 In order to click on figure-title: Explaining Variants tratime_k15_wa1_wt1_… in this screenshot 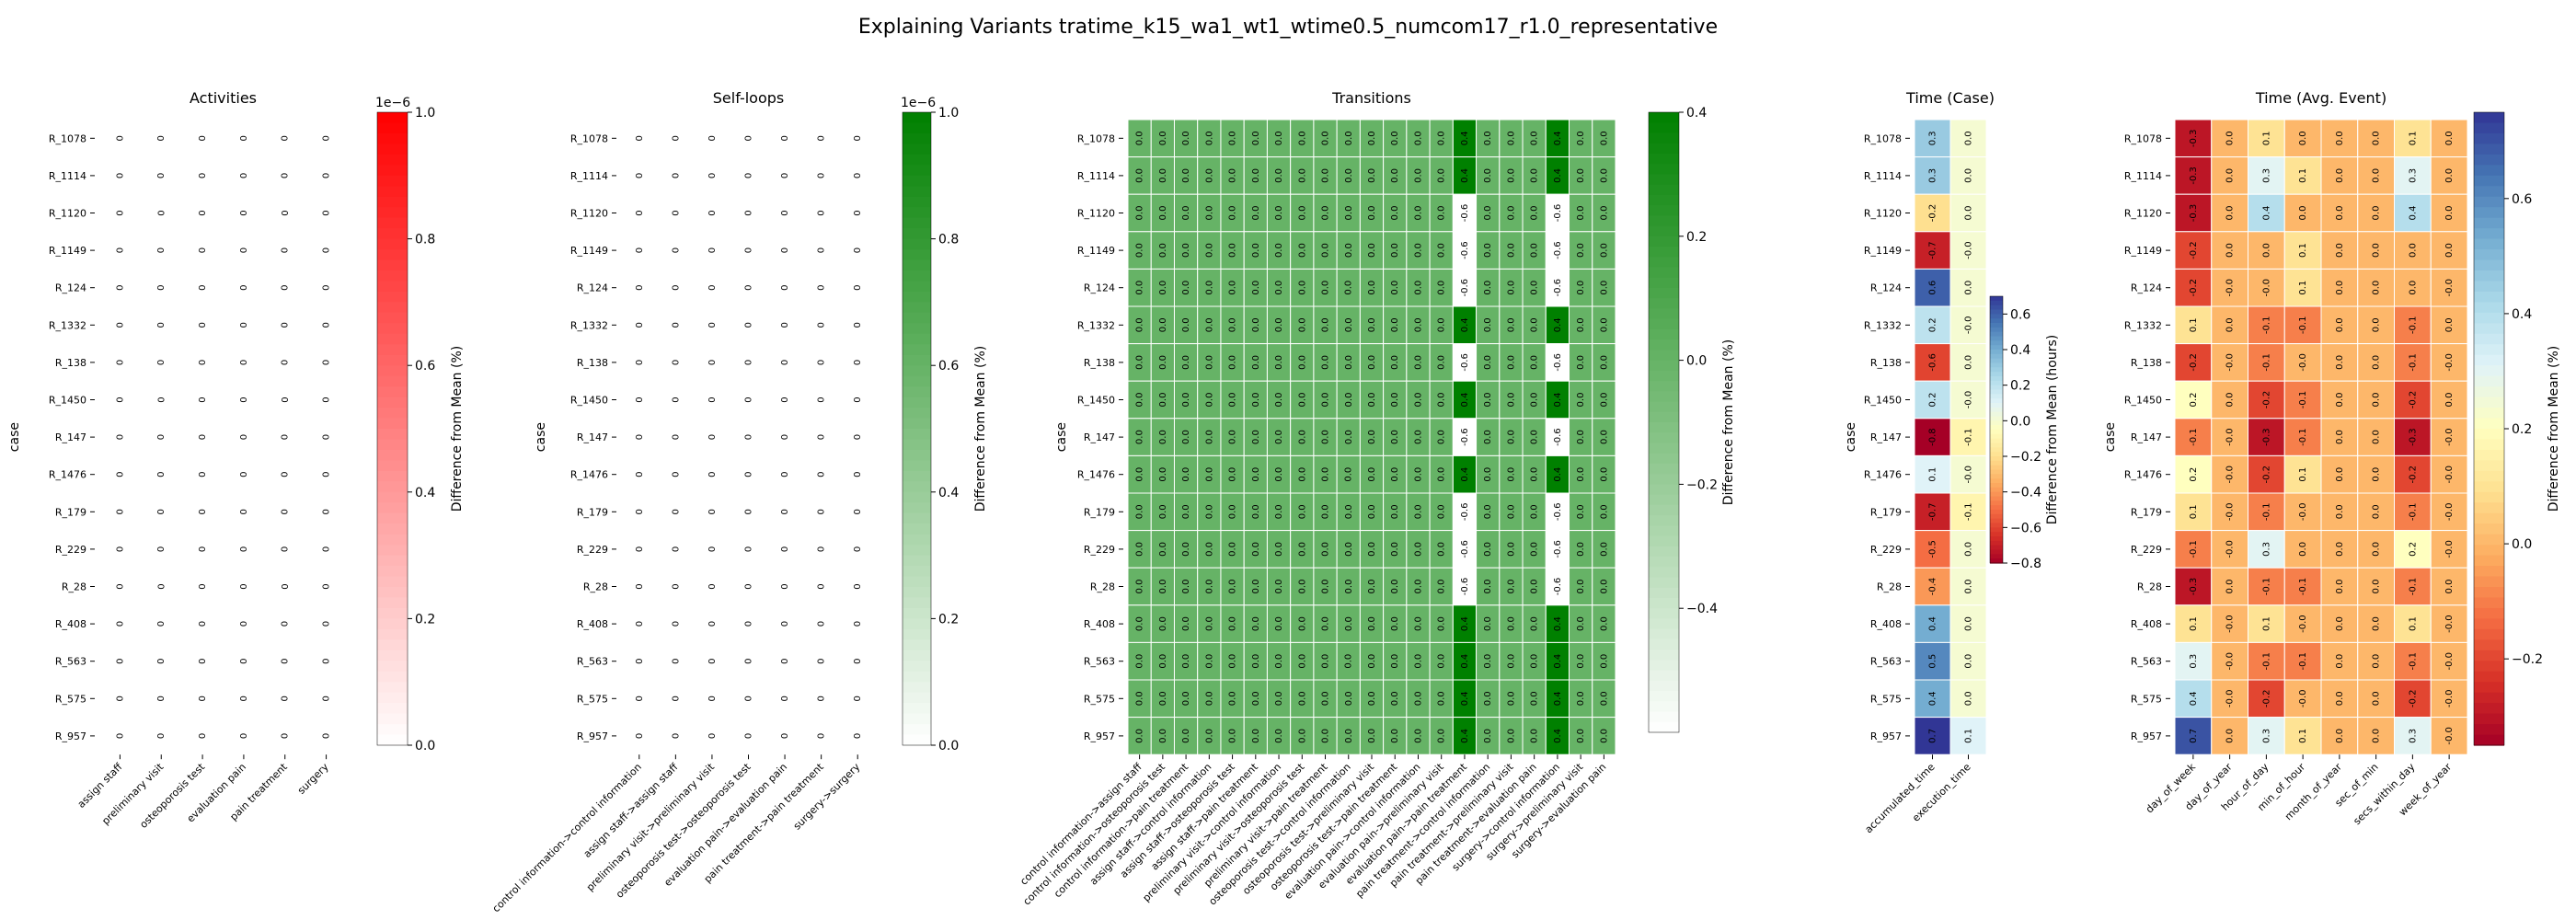, I will do `click(1288, 27)`.